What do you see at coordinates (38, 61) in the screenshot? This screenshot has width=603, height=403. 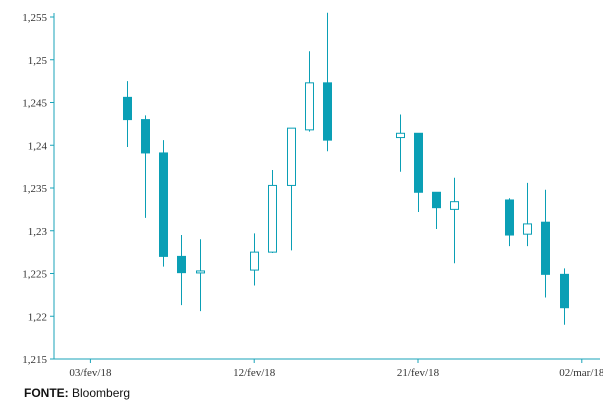 I see `y-tick-label: 1,25` at bounding box center [38, 61].